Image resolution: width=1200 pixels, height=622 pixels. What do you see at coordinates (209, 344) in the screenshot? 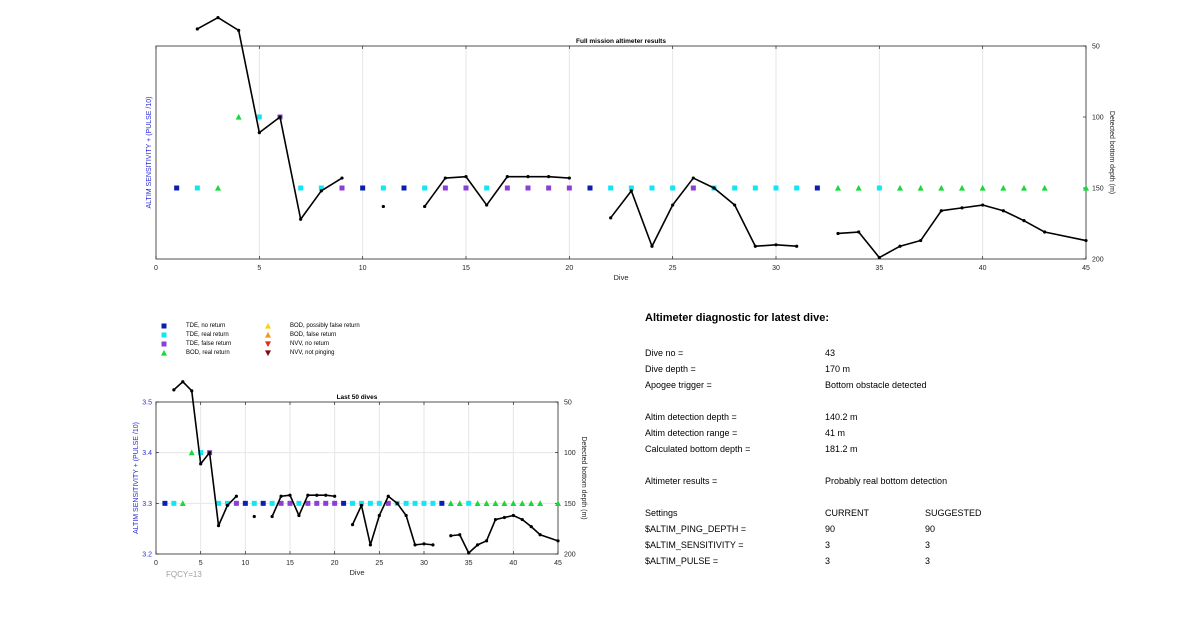
I see `legend-label: TDE, false return` at bounding box center [209, 344].